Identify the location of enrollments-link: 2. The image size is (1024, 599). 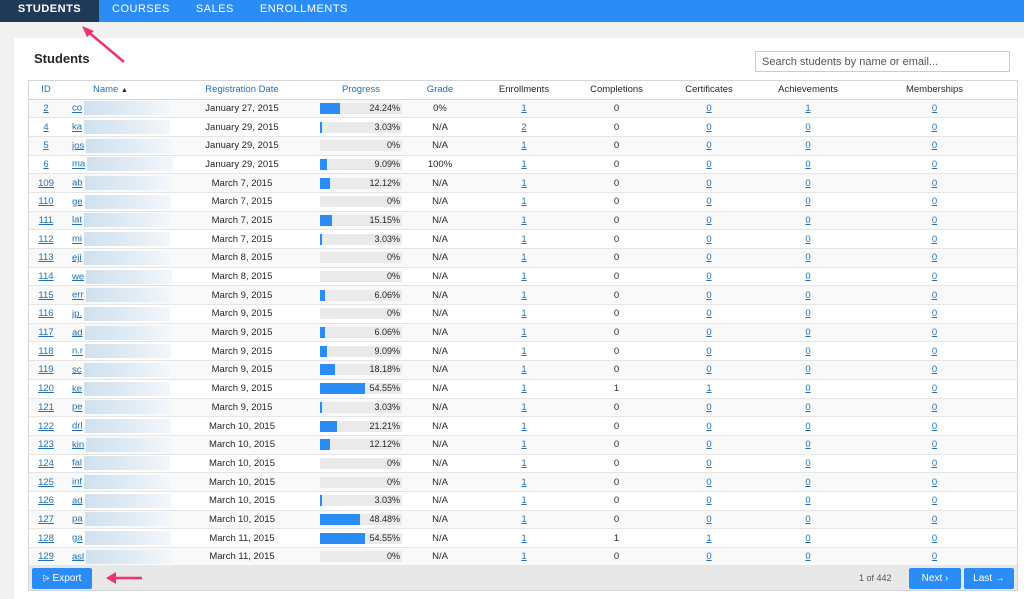
(524, 127).